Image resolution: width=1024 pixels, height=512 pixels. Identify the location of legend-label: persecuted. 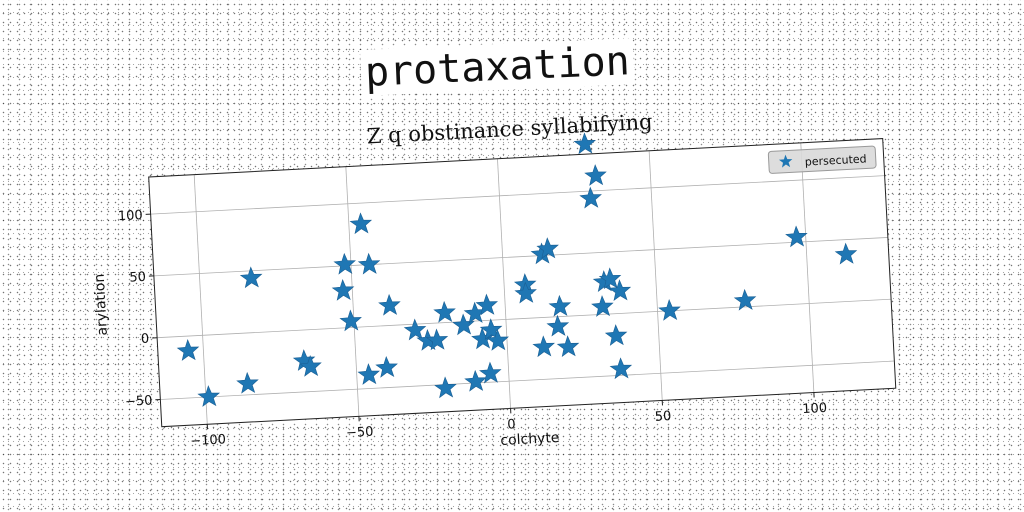
(835, 160).